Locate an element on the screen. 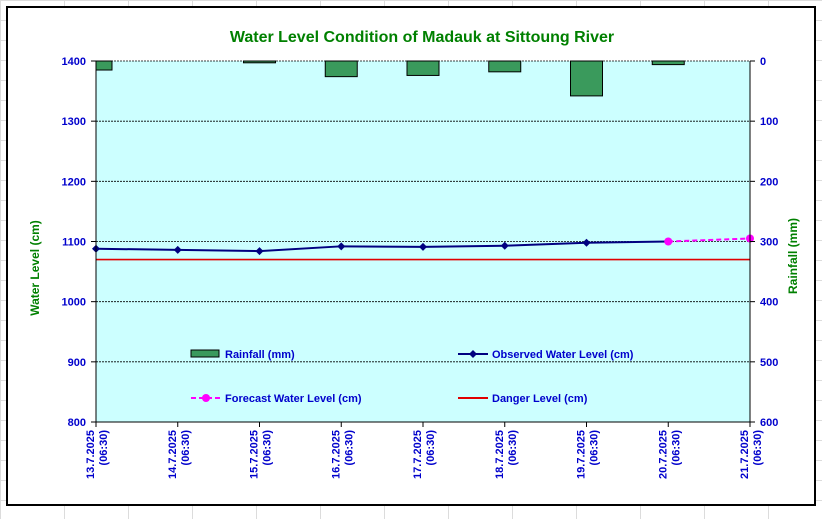  x-tick-date: 20.7.2025 is located at coordinates (663, 454).